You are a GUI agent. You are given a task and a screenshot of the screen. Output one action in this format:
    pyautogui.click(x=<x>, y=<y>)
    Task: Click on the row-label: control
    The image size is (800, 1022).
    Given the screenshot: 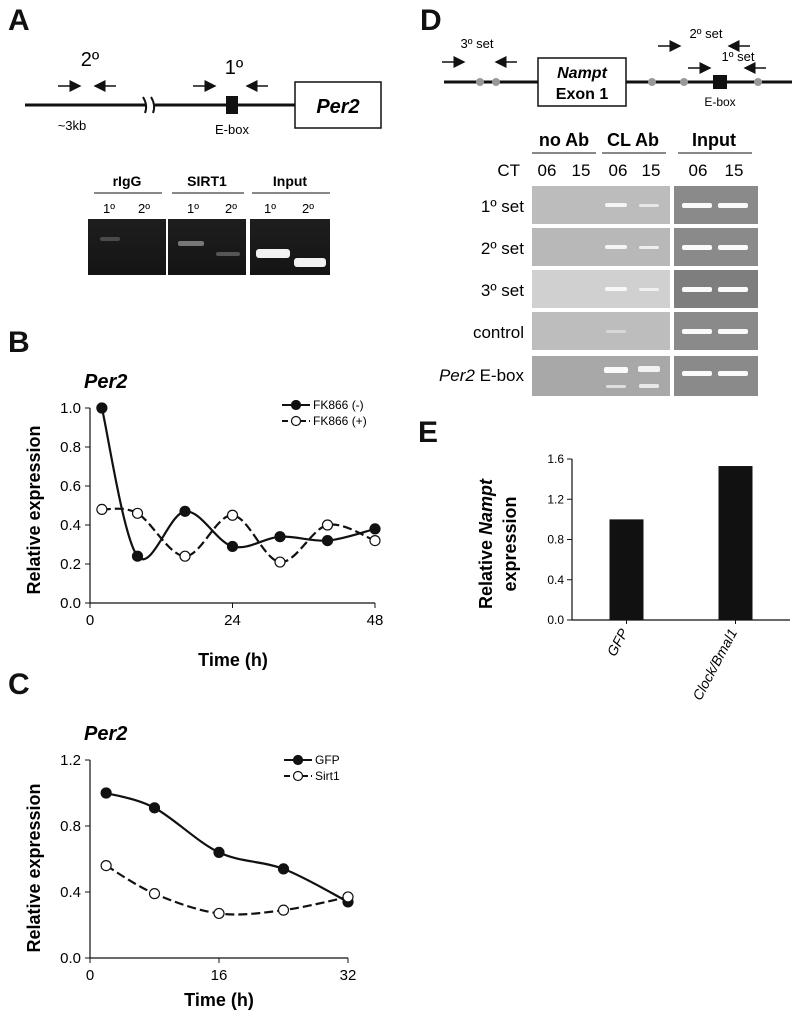 What is the action you would take?
    pyautogui.click(x=498, y=332)
    